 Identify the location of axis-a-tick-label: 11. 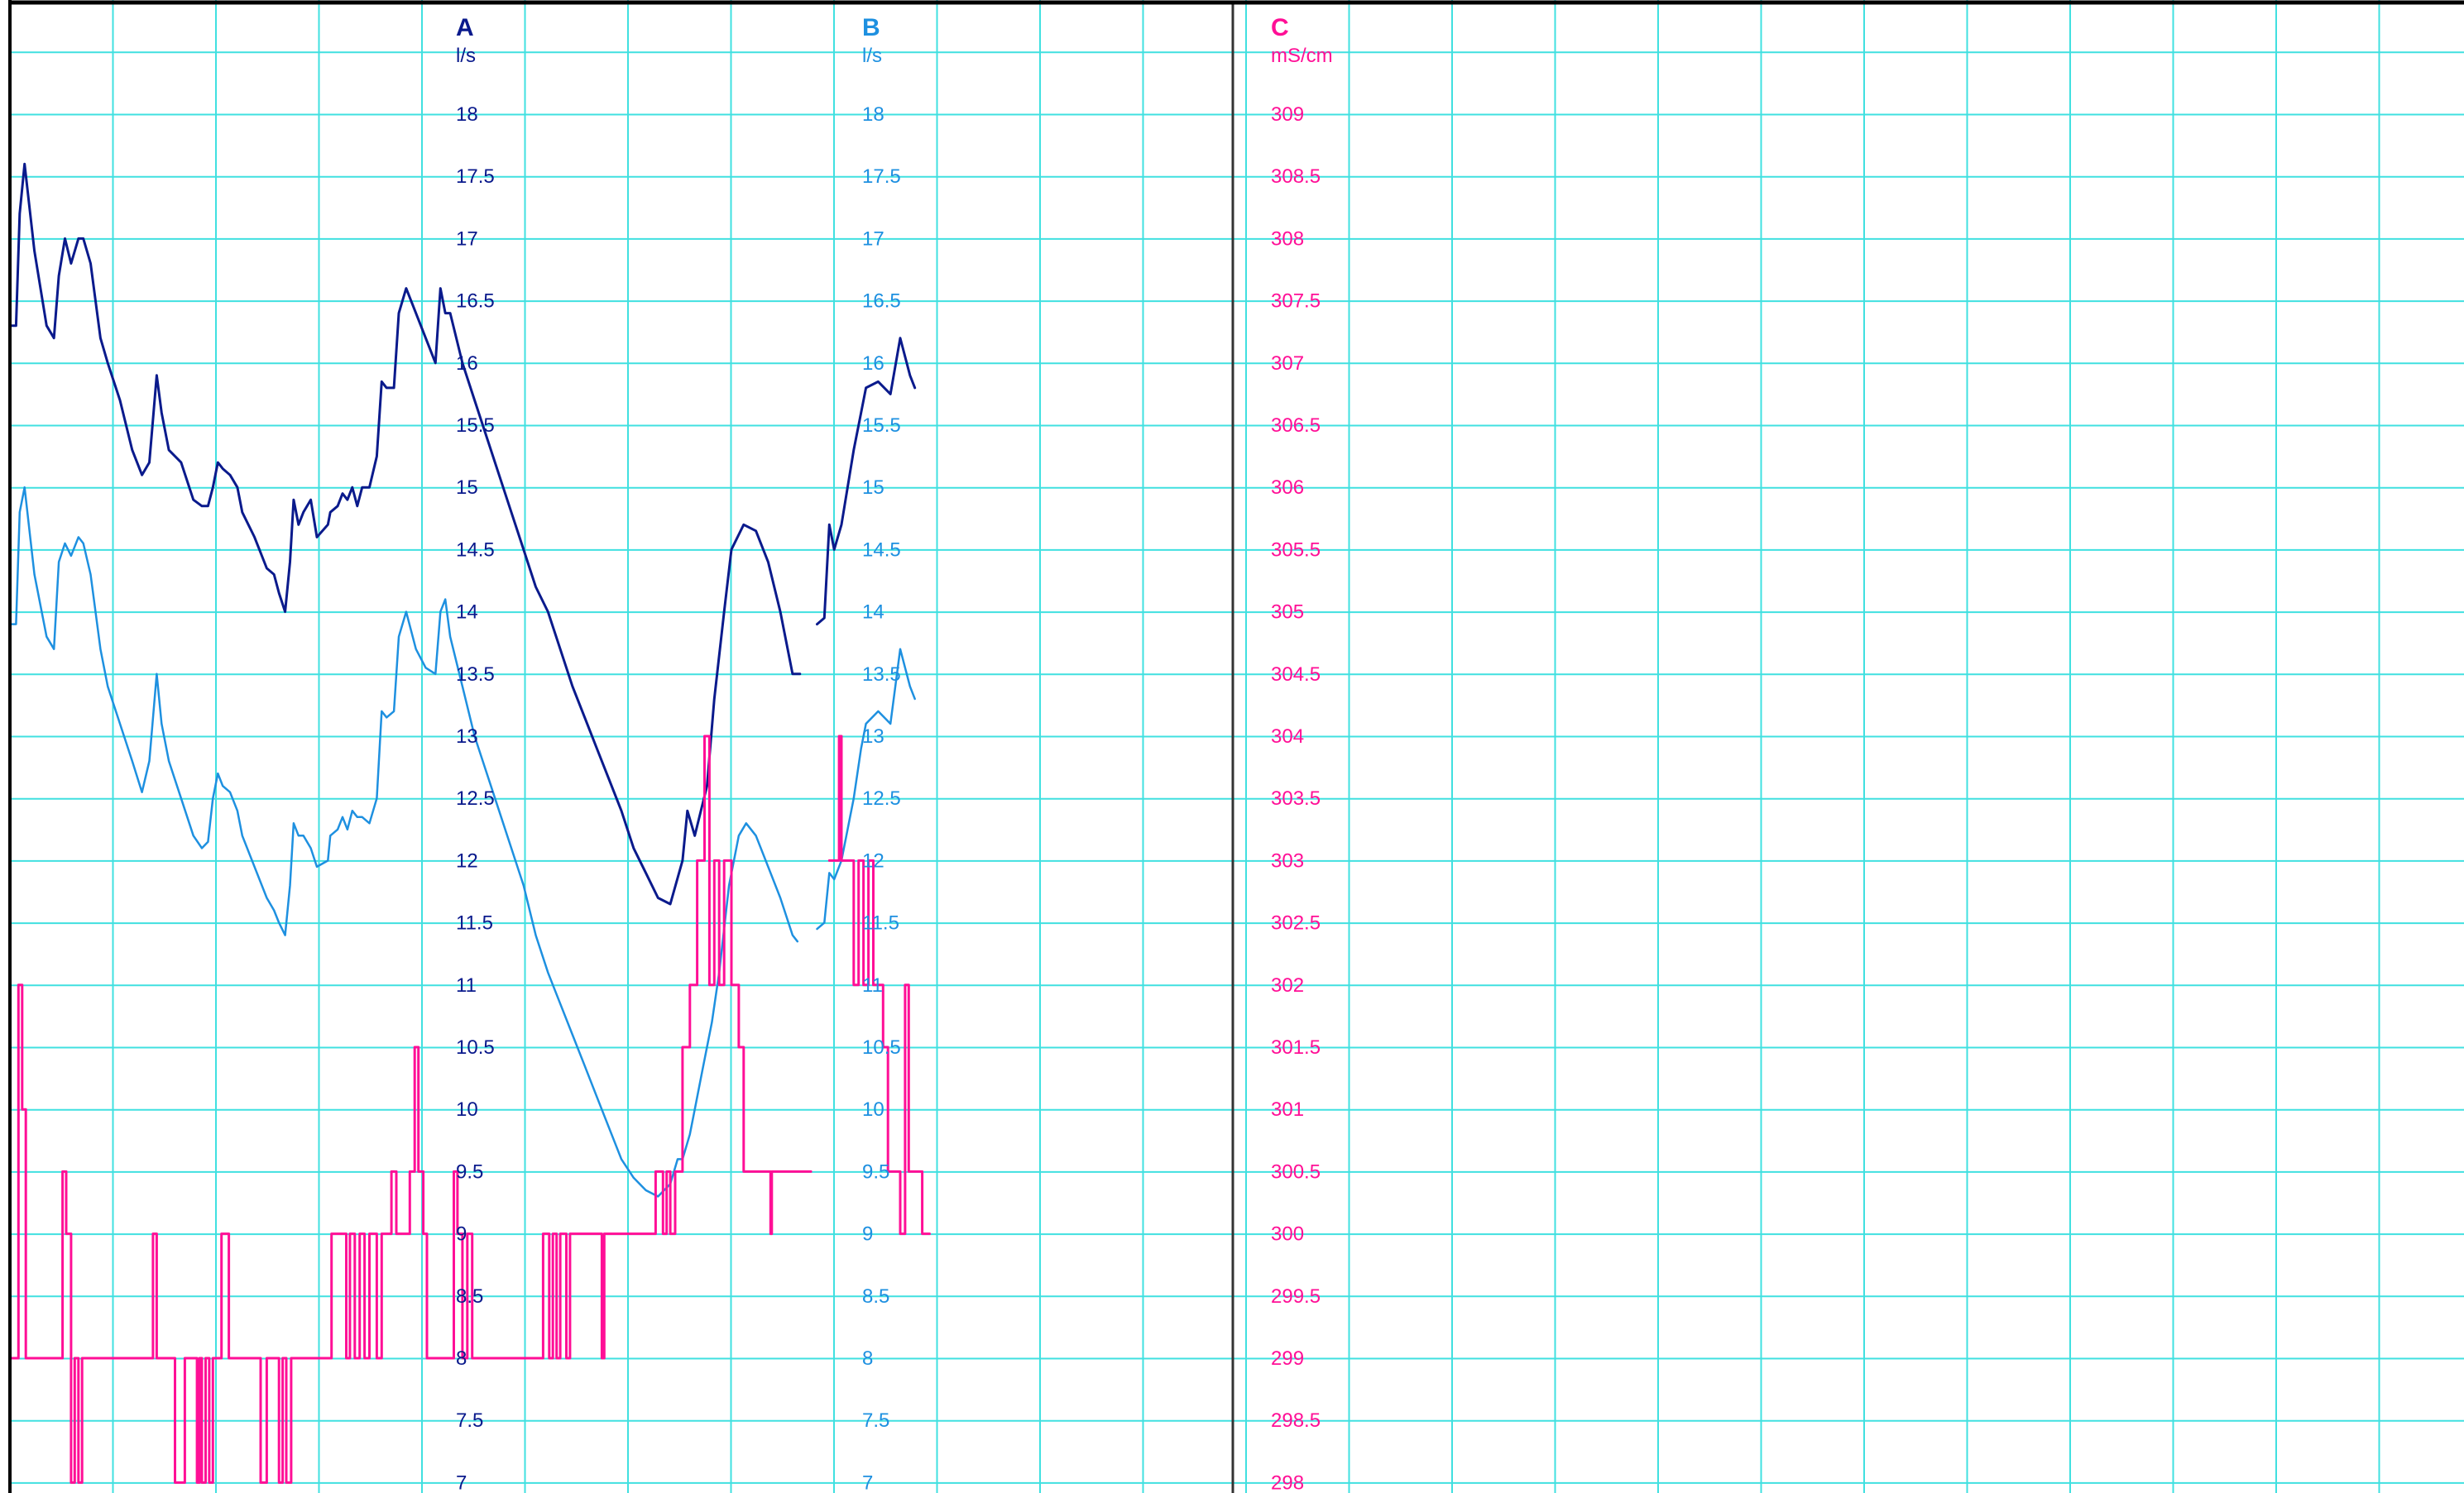
(466, 985).